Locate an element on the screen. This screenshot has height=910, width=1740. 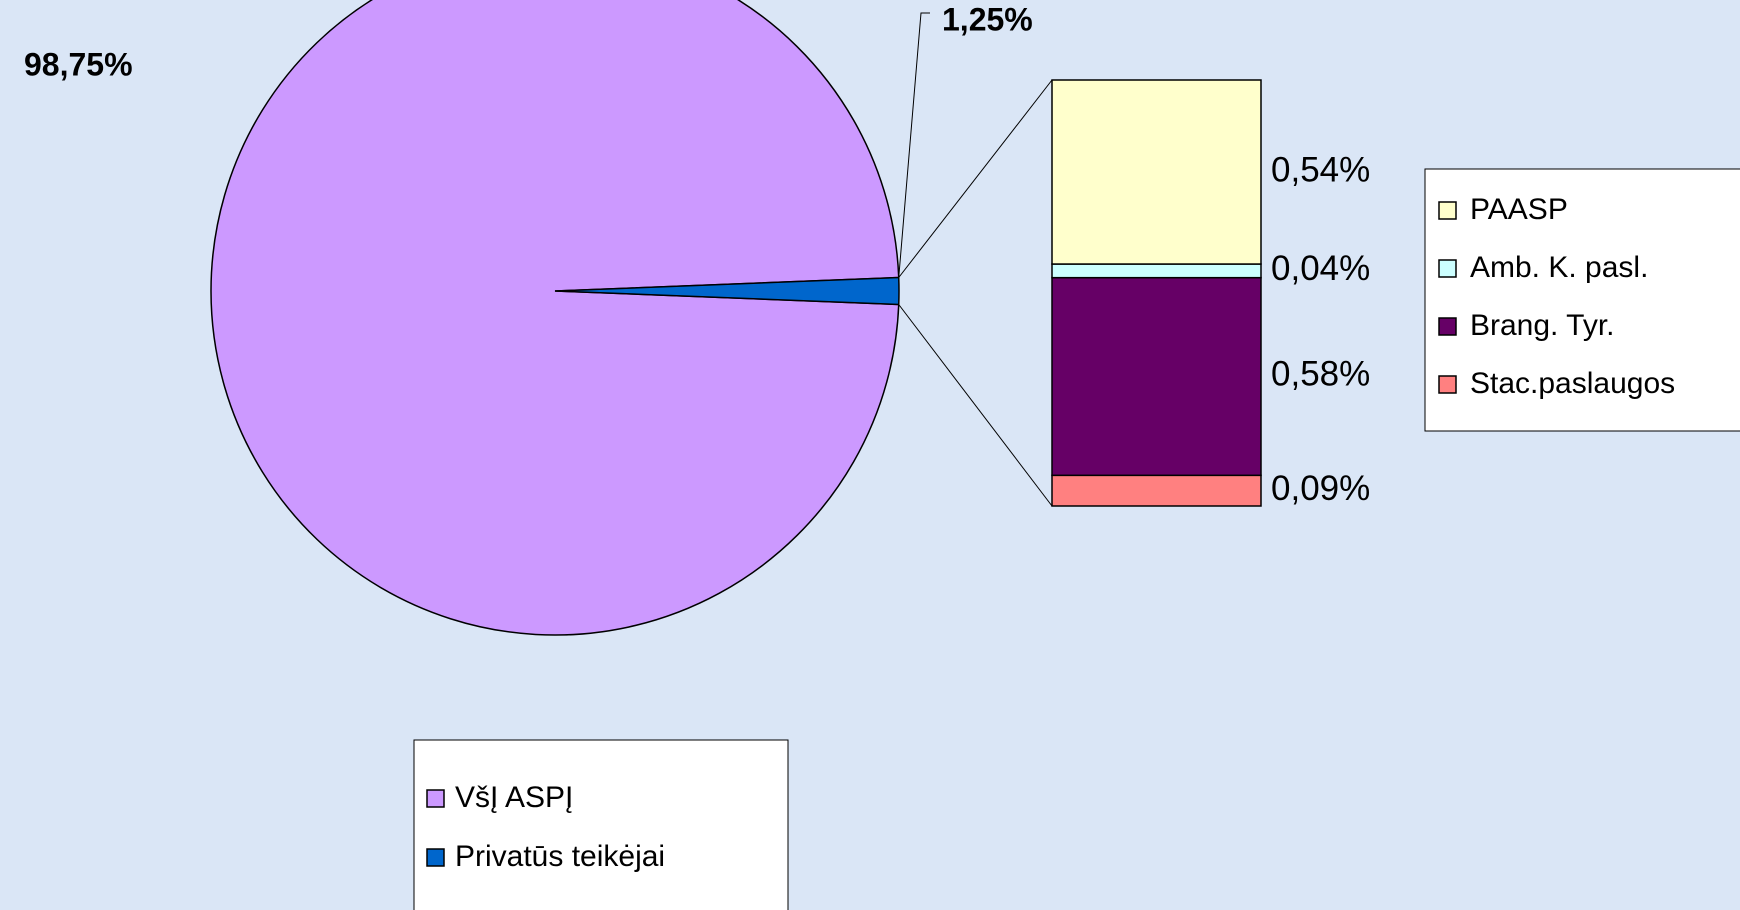
legend-label: Privatūs teikėjai is located at coordinates (560, 856).